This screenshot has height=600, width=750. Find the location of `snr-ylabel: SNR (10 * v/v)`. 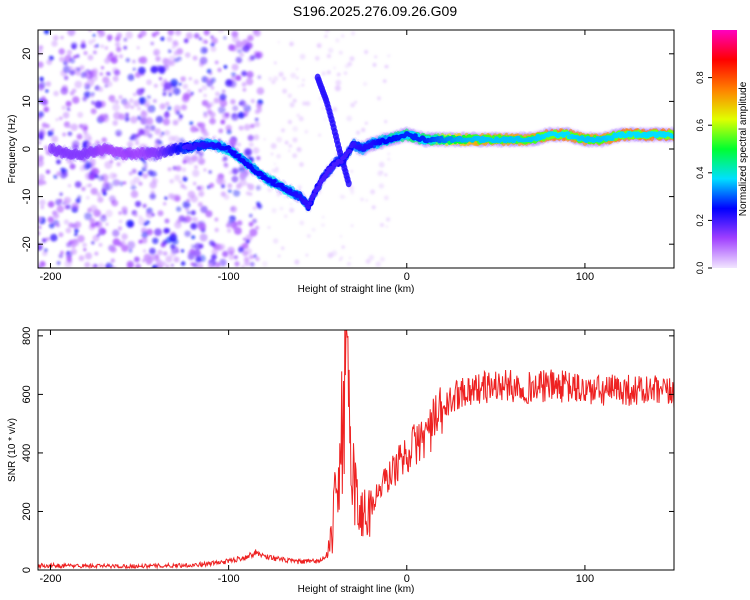

snr-ylabel: SNR (10 * v/v) is located at coordinates (12, 450).